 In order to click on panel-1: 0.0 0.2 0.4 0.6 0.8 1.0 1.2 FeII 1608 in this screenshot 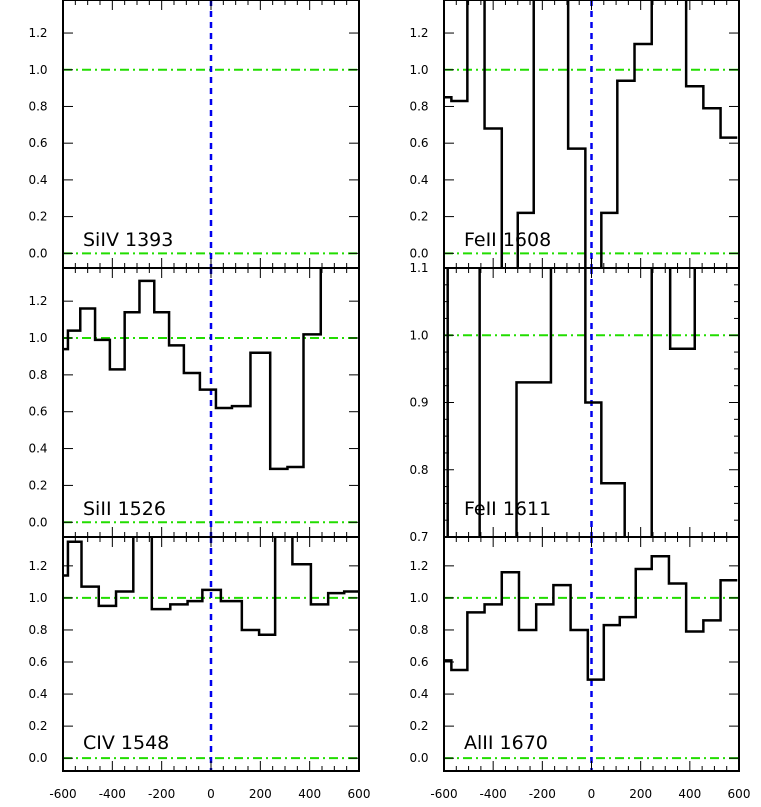, I will do `click(574, 134)`.